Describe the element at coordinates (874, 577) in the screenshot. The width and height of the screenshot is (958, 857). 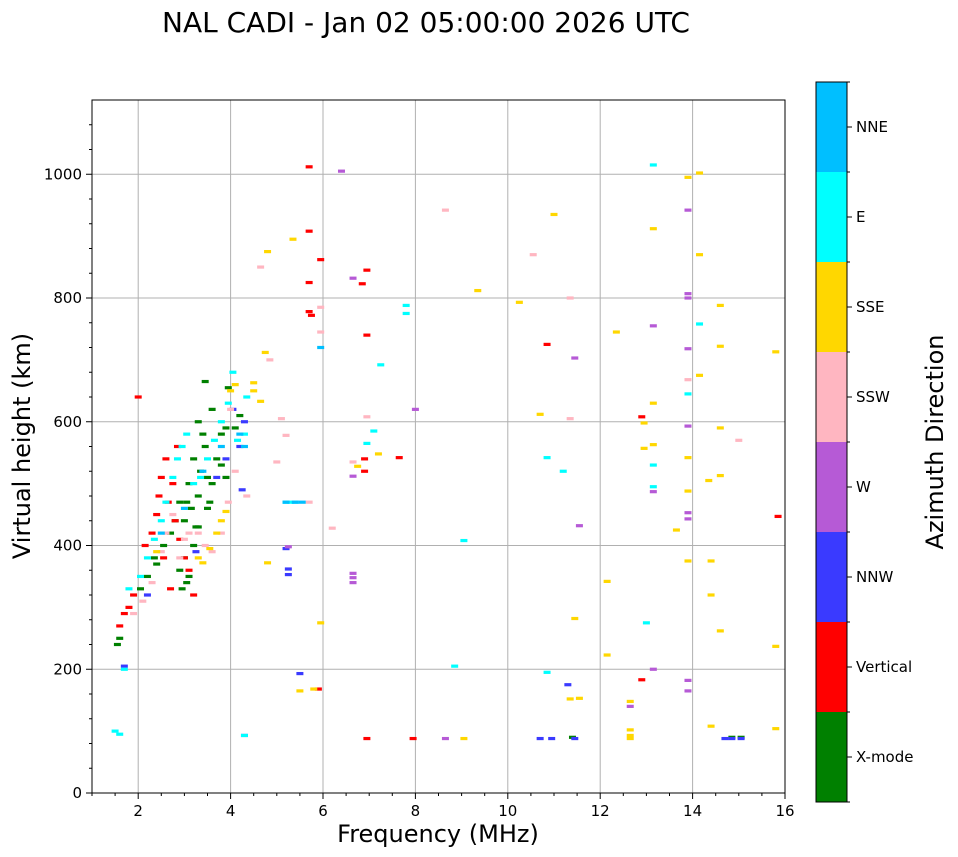
I see `colorbar-tick-label: NNW` at that location.